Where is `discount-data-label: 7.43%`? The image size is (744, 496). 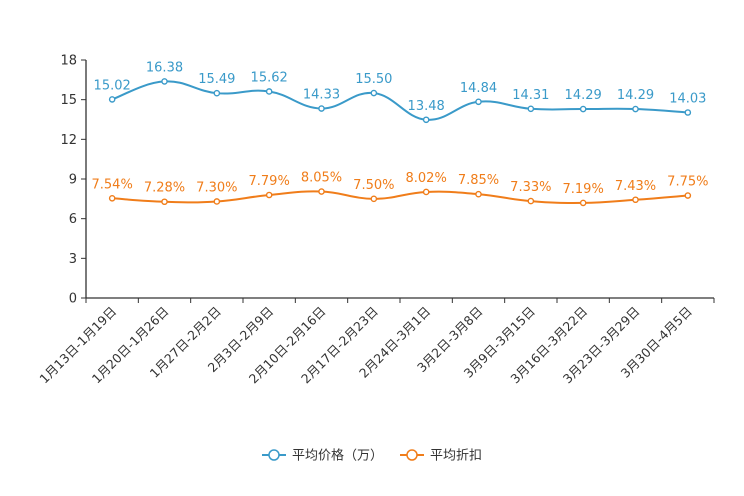
discount-data-label: 7.43% is located at coordinates (635, 186).